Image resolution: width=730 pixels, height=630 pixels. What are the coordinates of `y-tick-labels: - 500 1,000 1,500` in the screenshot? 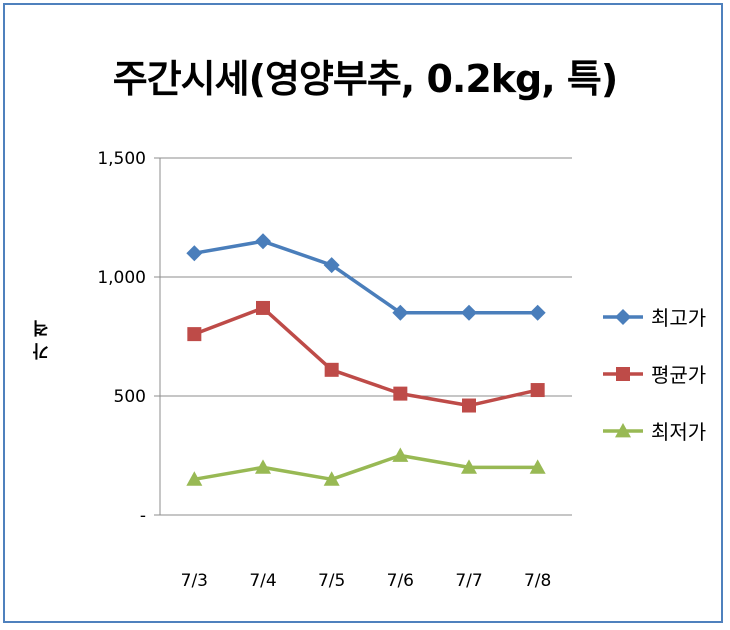 It's located at (121, 337).